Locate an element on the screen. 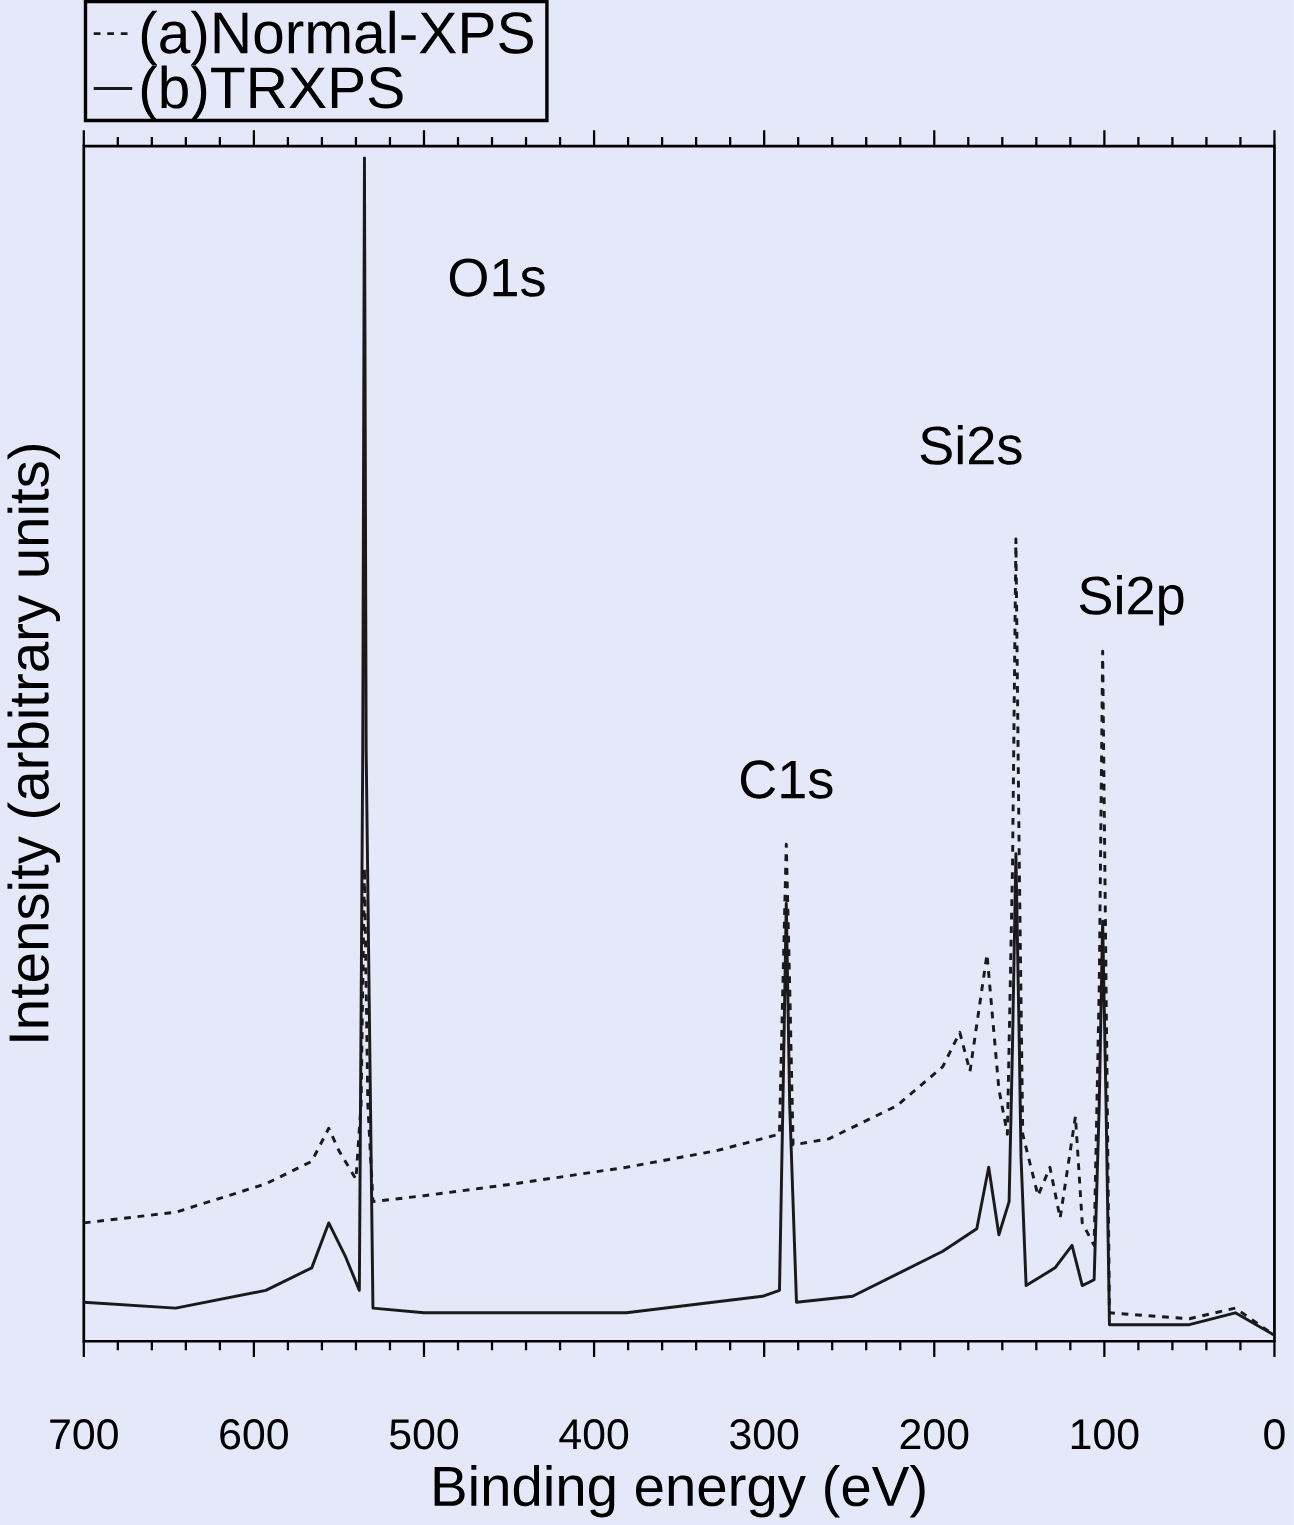 This screenshot has width=1294, height=1525. x-tick-label: 300 is located at coordinates (764, 1434).